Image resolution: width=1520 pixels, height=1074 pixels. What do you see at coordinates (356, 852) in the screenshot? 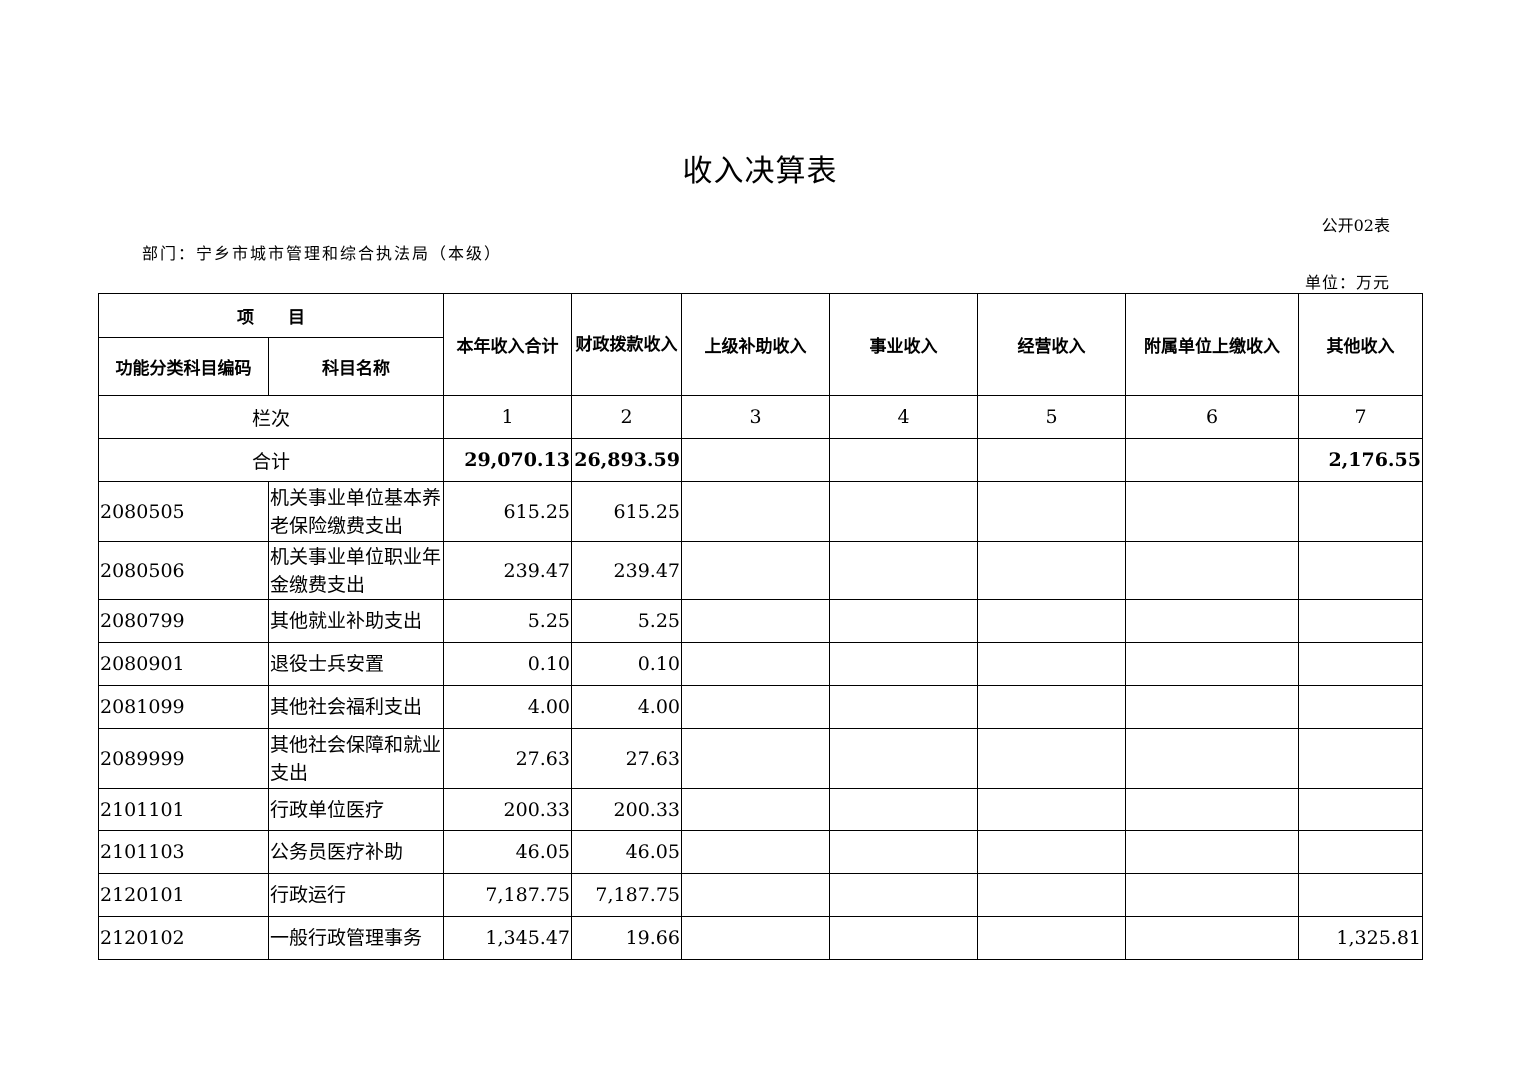
I see `row-name: 公务员医疗补助` at bounding box center [356, 852].